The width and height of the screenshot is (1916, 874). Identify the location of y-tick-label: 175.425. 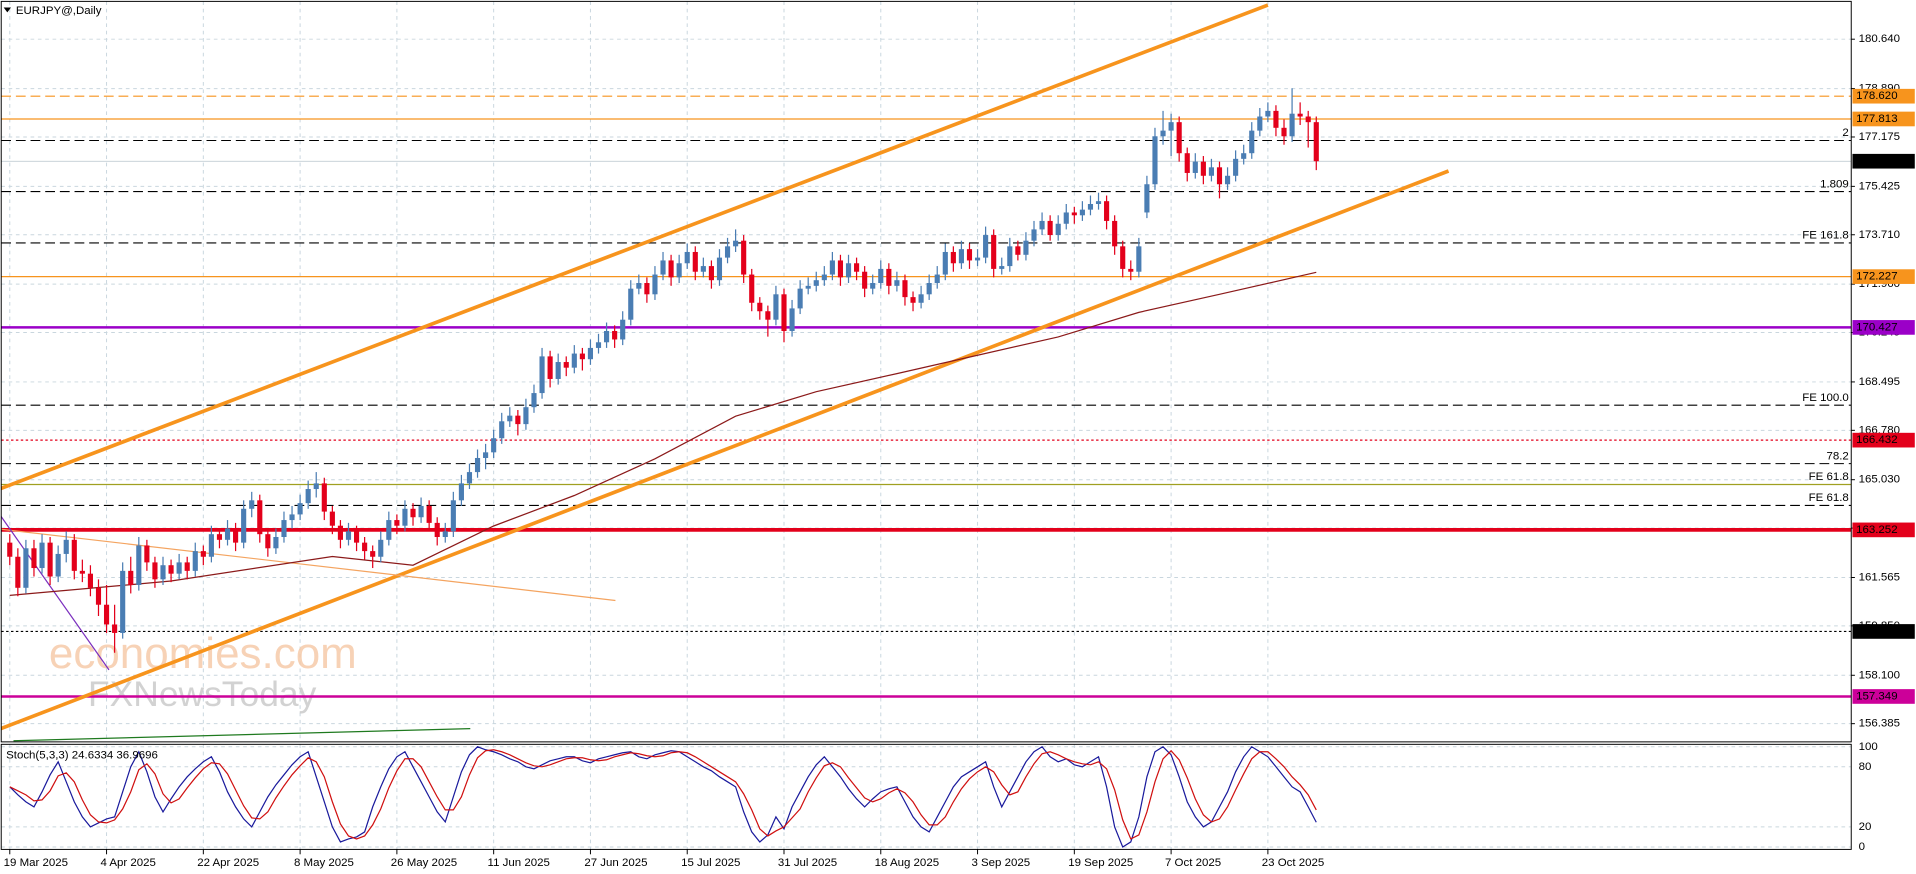
(1879, 186).